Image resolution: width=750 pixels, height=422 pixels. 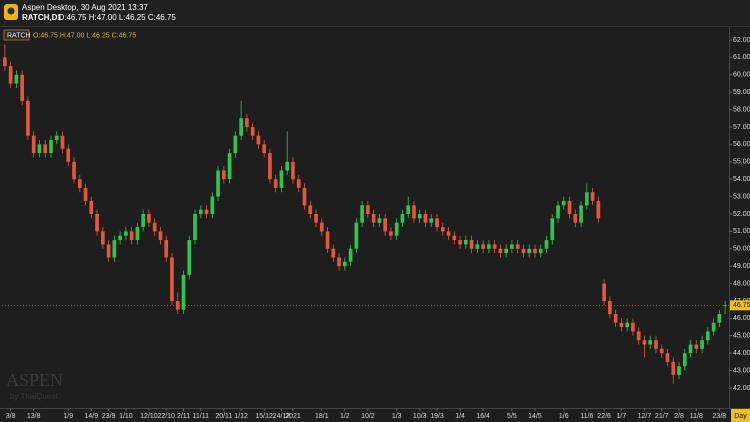 I want to click on legend-symbol-box, so click(x=16, y=35).